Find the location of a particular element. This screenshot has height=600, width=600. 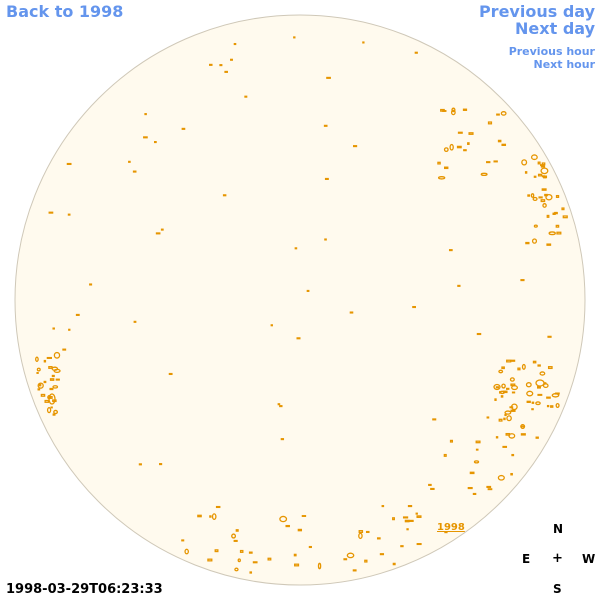

previous-hour-link: Previous hour is located at coordinates (551, 51).